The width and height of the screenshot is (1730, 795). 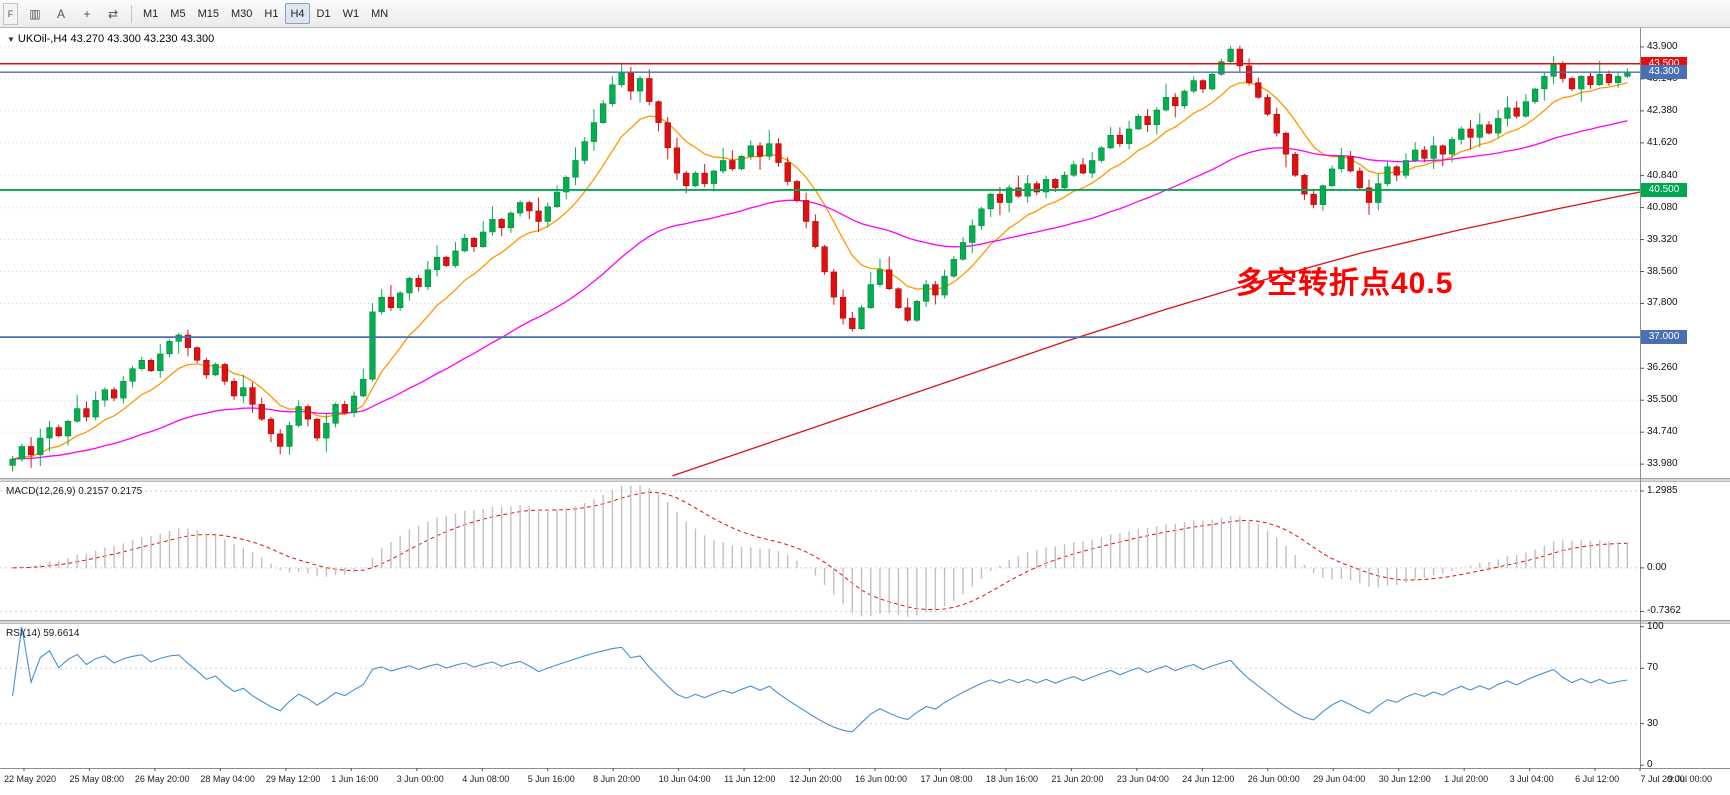 I want to click on timeframe-button-h4: H4, so click(x=297, y=13).